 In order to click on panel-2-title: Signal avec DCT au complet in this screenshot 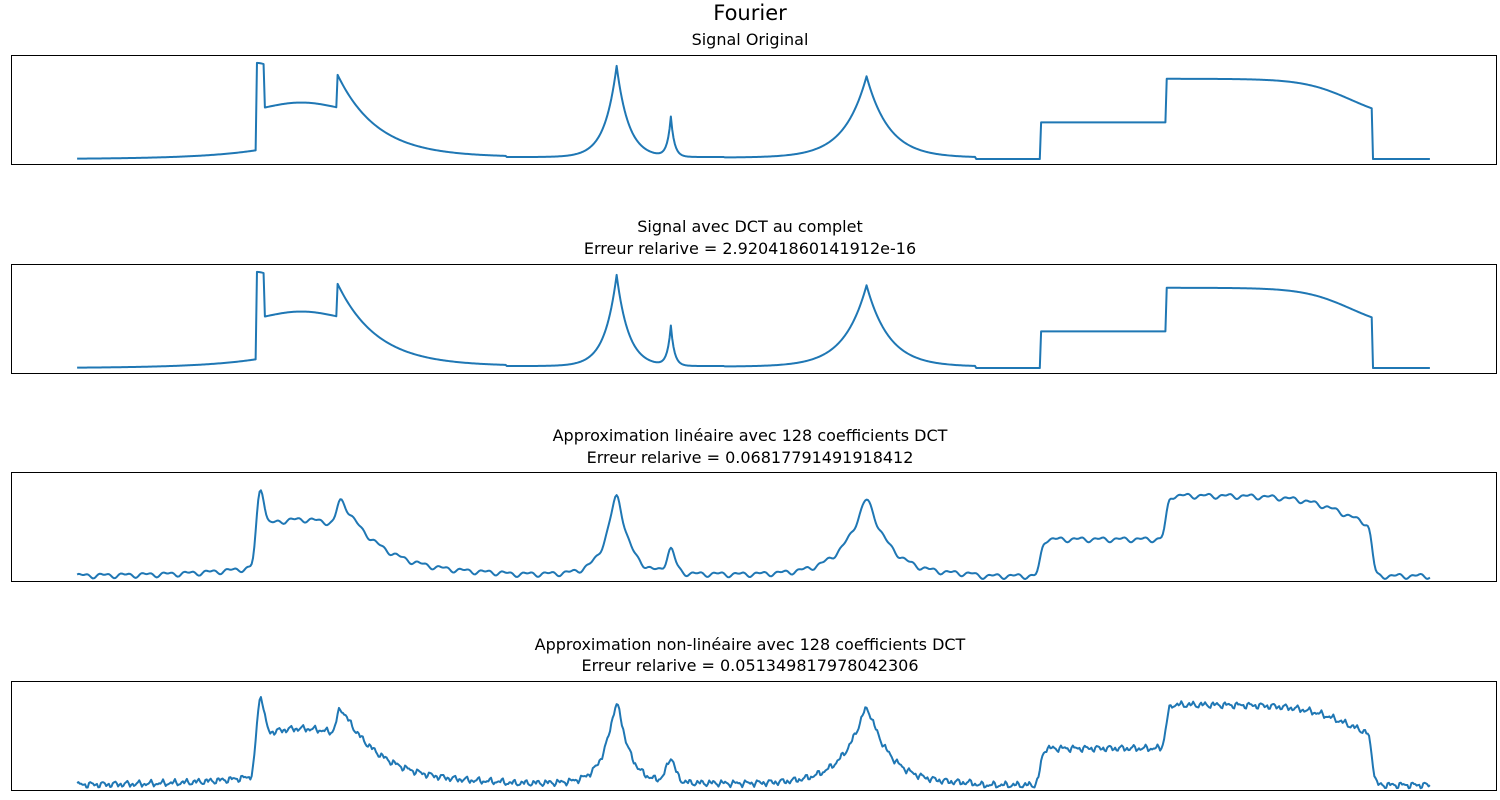, I will do `click(750, 226)`.